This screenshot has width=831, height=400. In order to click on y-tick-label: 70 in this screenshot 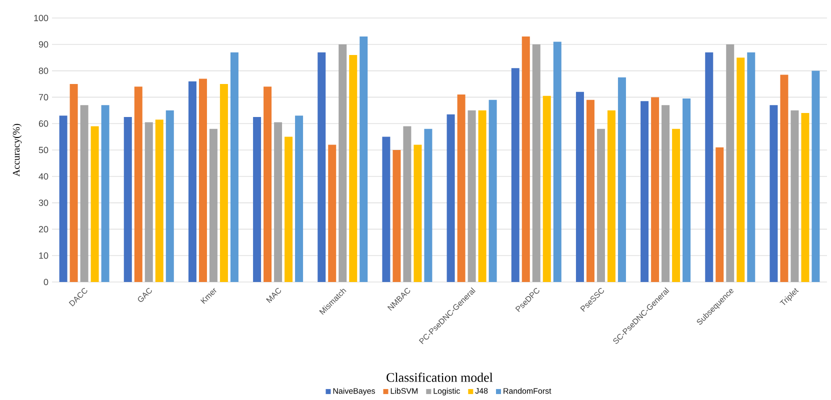, I will do `click(43, 97)`.